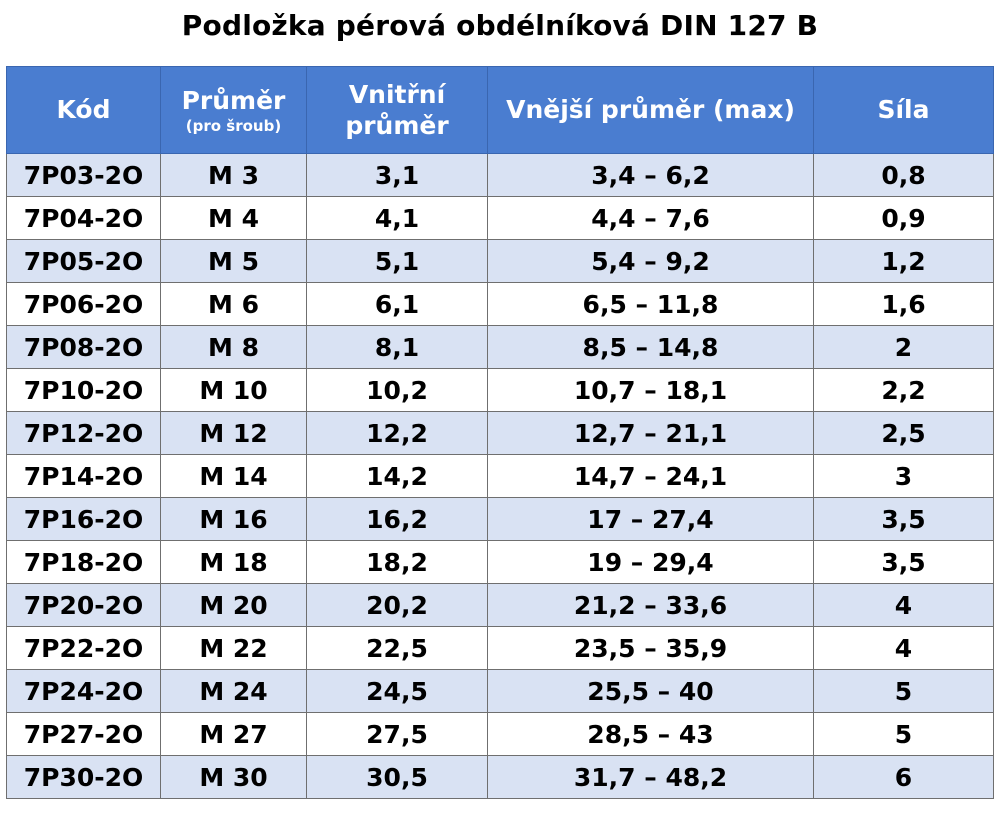  Describe the element at coordinates (650, 605) in the screenshot. I see `cell-vnejsi: 21,2 – 33,6` at that location.